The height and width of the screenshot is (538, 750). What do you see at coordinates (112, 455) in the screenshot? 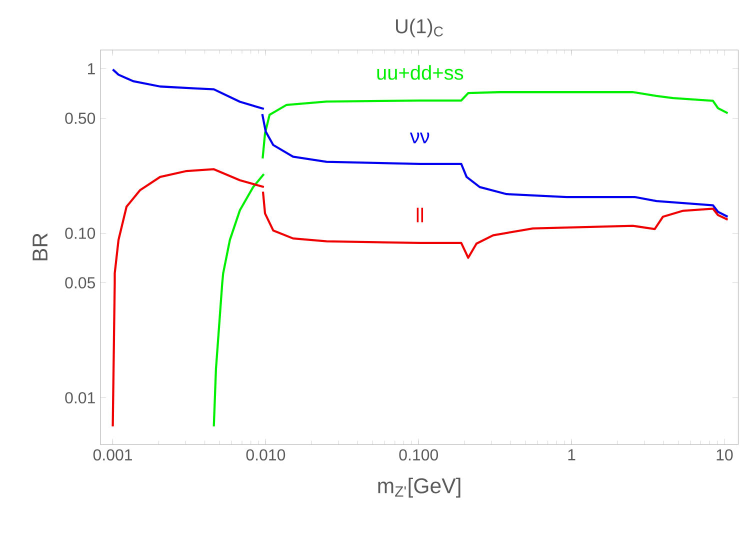
I see `x-tick-label: 0.001` at bounding box center [112, 455].